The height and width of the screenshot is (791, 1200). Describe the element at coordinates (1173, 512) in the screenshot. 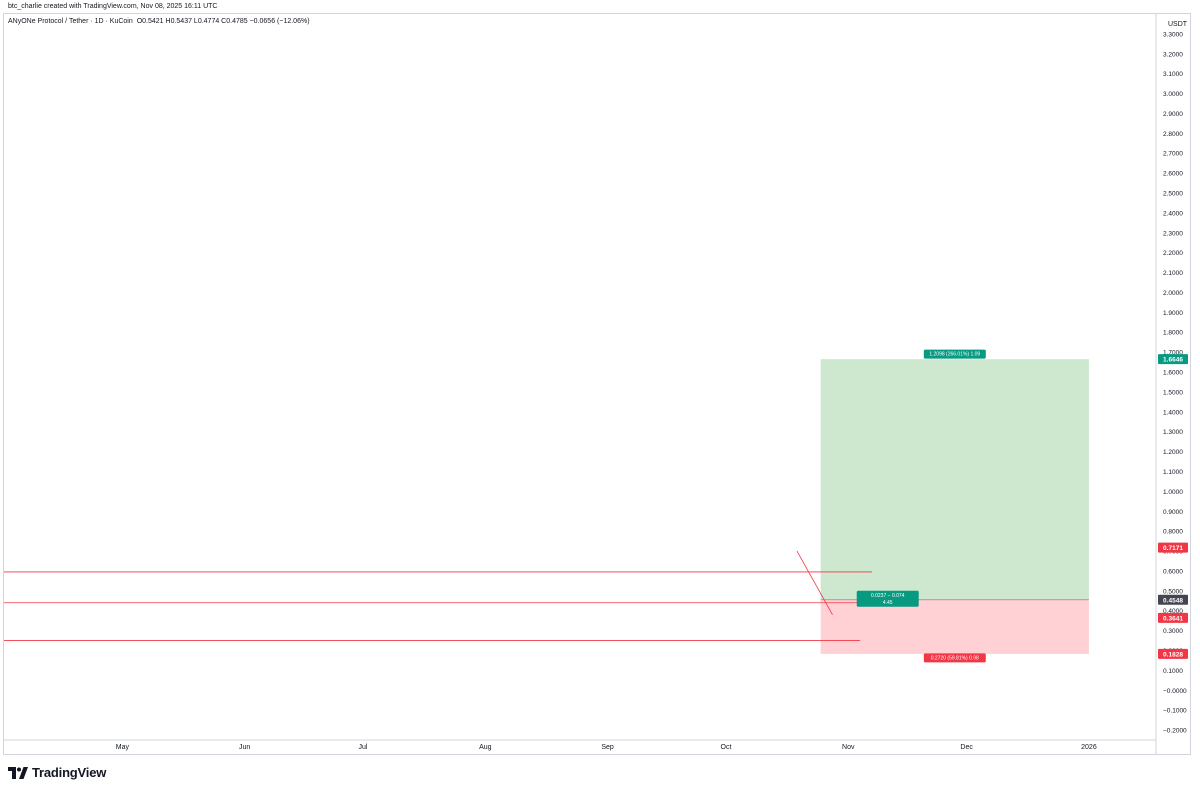

I see `y-tick-label: 0.9000` at that location.